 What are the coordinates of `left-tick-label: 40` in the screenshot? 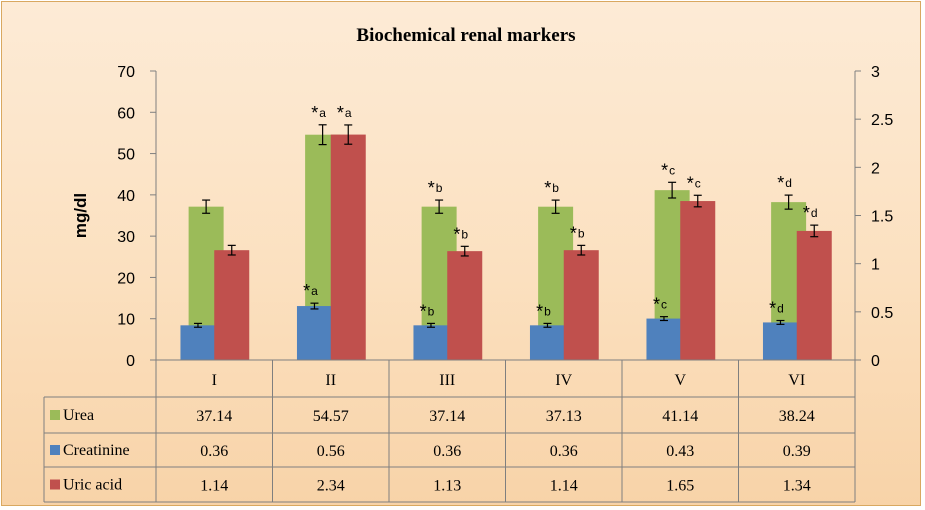 It's located at (126, 196).